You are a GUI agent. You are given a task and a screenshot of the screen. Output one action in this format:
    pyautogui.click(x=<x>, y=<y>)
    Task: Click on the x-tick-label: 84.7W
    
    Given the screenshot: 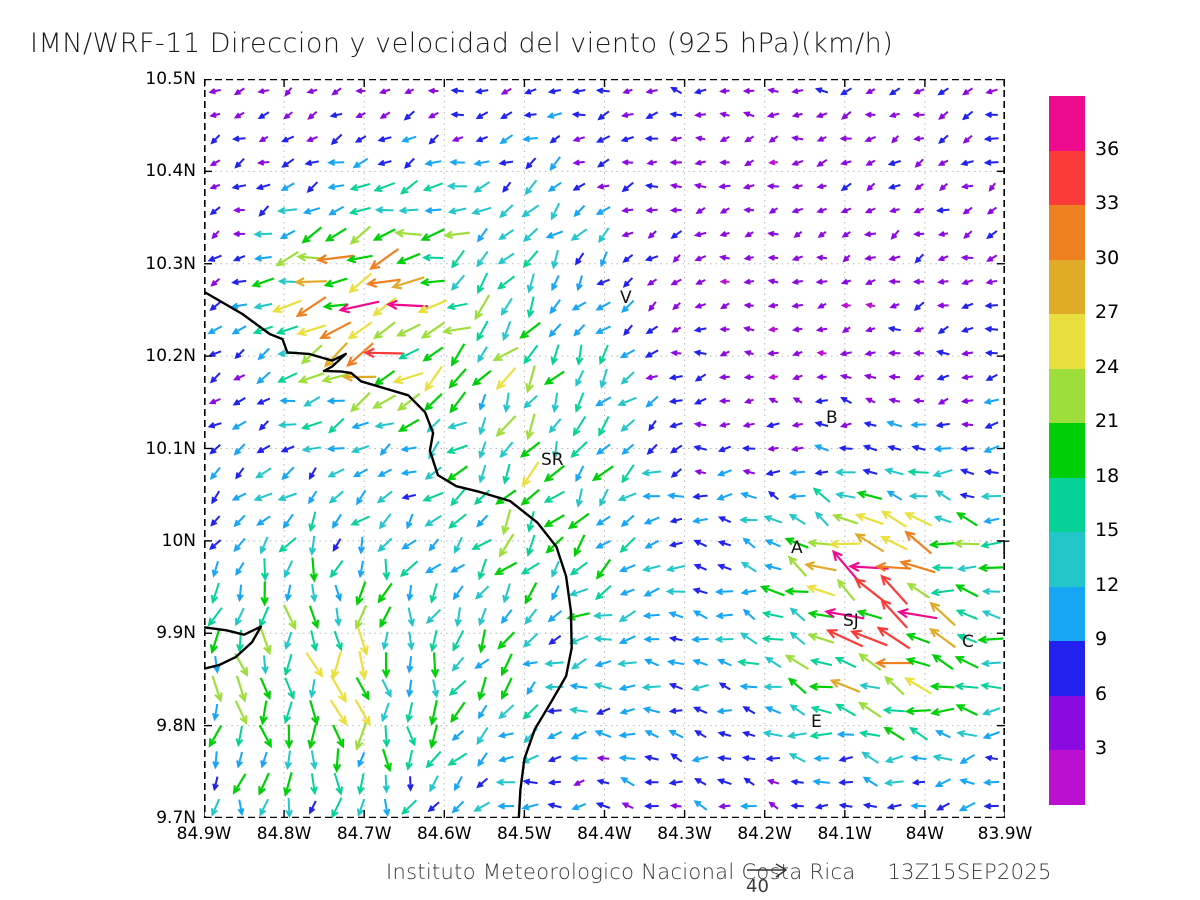 What is the action you would take?
    pyautogui.click(x=364, y=834)
    